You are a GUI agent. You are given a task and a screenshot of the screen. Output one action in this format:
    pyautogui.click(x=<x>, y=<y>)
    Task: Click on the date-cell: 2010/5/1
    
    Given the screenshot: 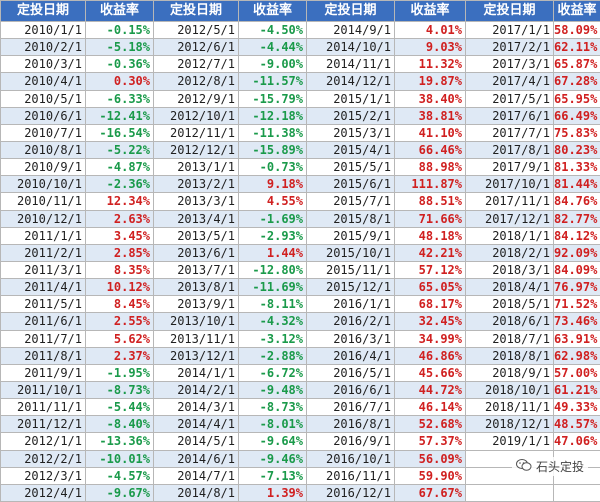 What is the action you would take?
    pyautogui.click(x=43, y=98)
    